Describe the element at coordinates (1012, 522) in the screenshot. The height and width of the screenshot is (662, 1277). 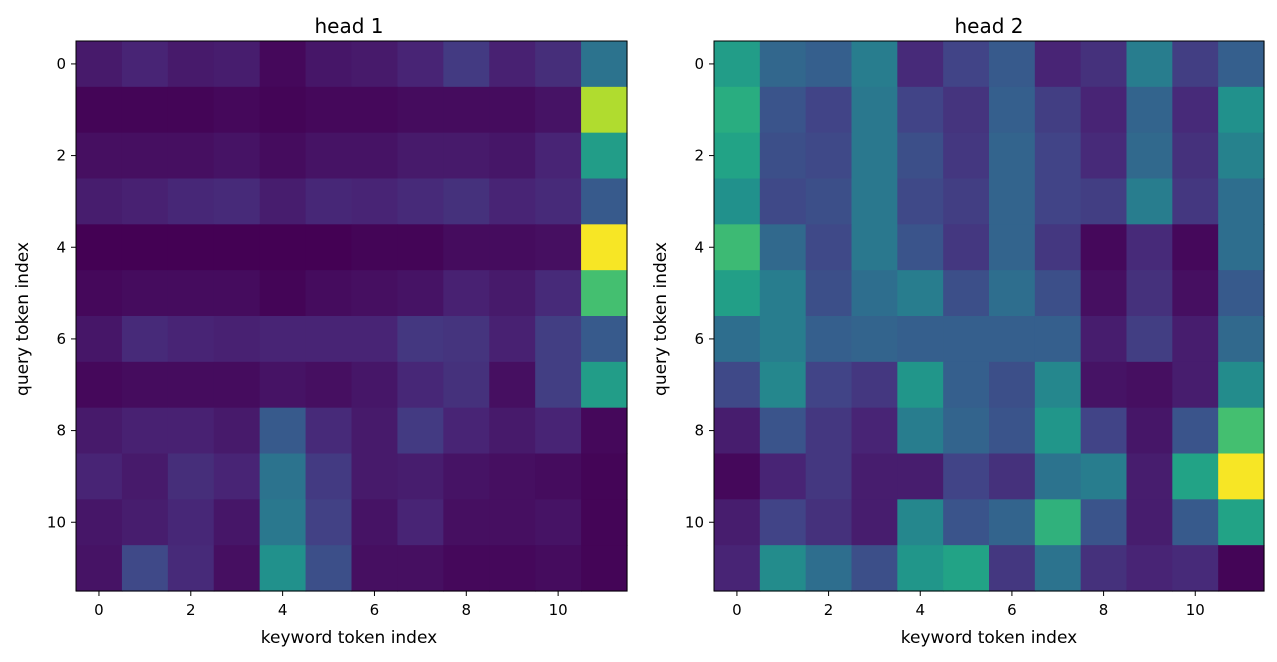
I see `heatmap-cell-r10-c6` at that location.